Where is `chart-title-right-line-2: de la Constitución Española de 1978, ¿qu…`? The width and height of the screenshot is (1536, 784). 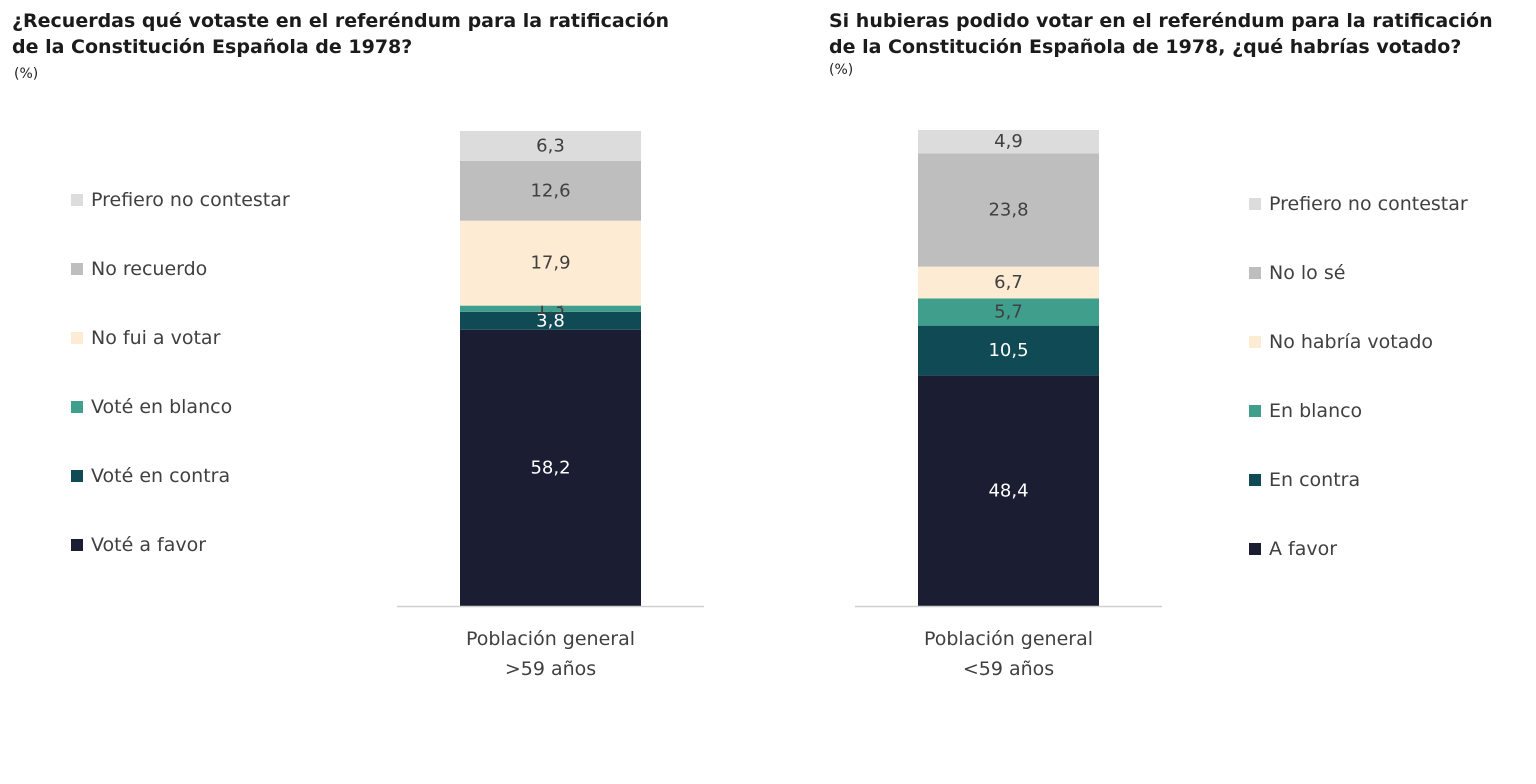
chart-title-right-line-2: de la Constitución Española de 1978, ¿qu… is located at coordinates (1145, 47).